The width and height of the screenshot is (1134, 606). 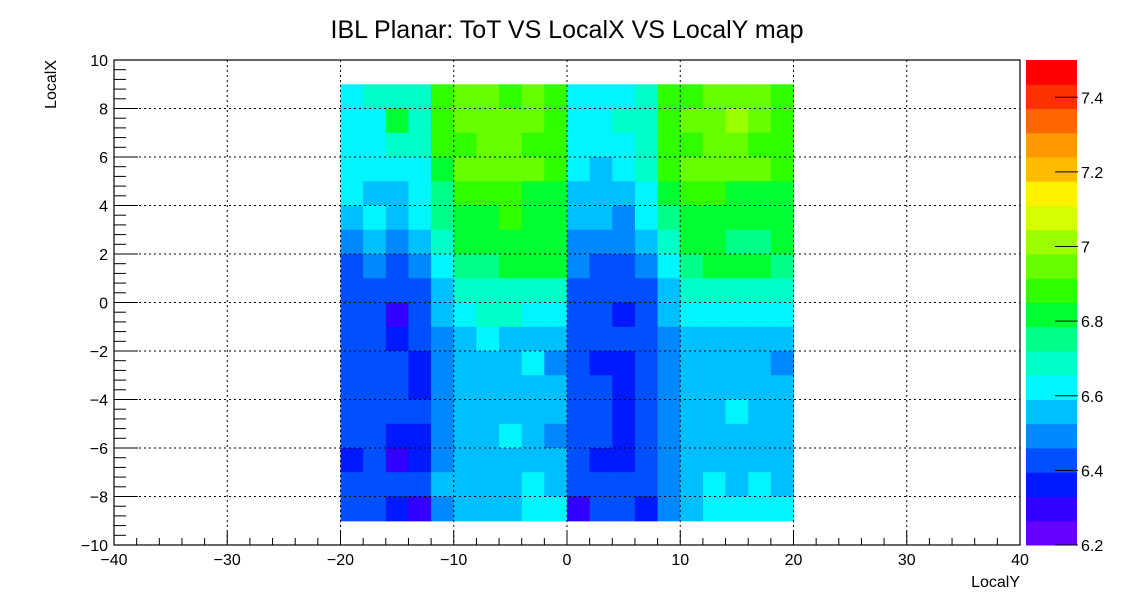 I want to click on y-tick-label: −6, so click(x=99, y=449).